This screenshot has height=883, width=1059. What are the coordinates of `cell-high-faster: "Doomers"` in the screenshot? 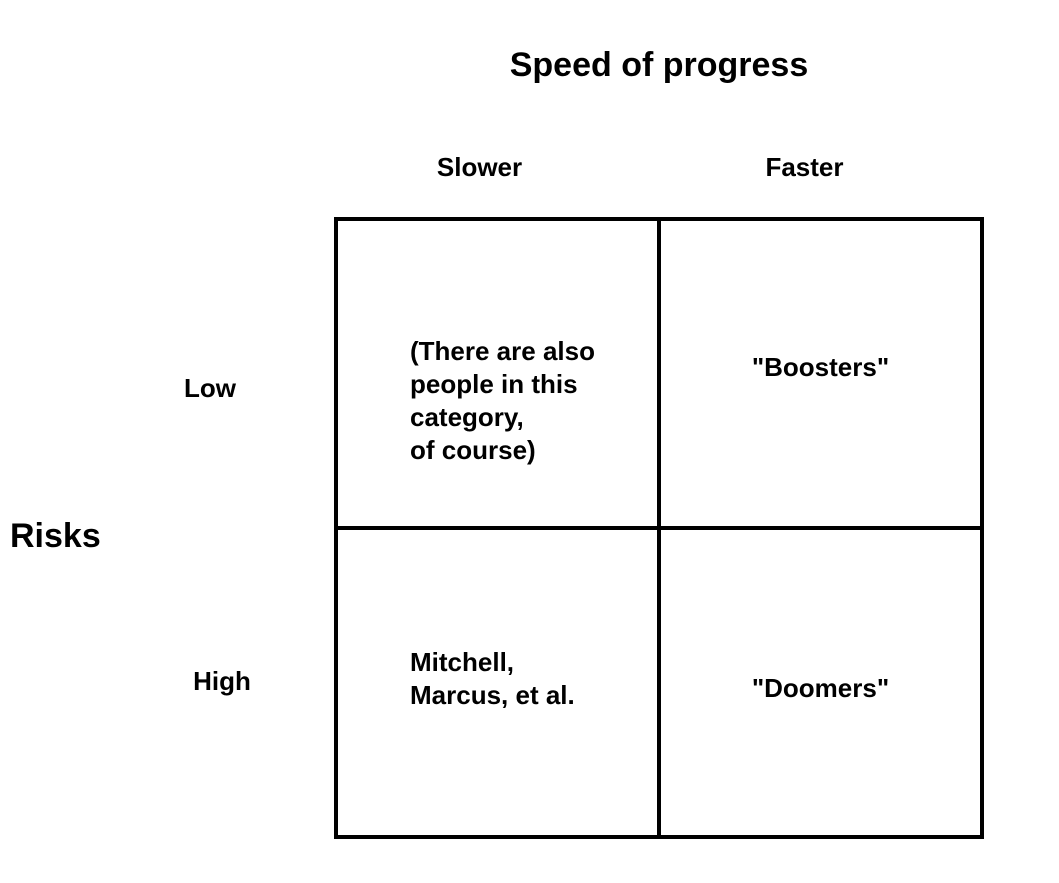 It's located at (820, 688).